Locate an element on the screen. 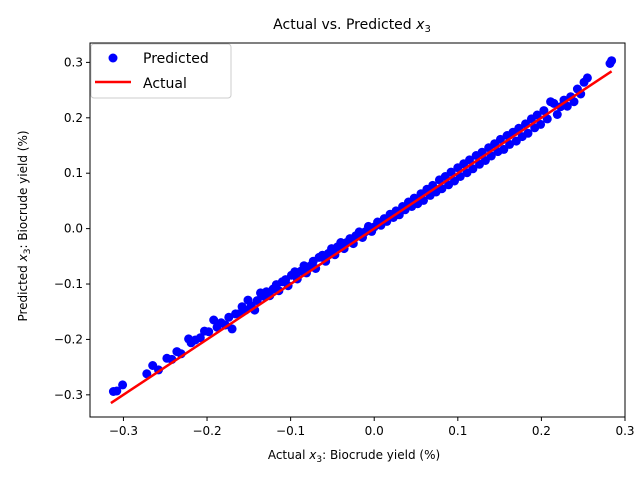 The height and width of the screenshot is (480, 640). legend-box is located at coordinates (161, 71).